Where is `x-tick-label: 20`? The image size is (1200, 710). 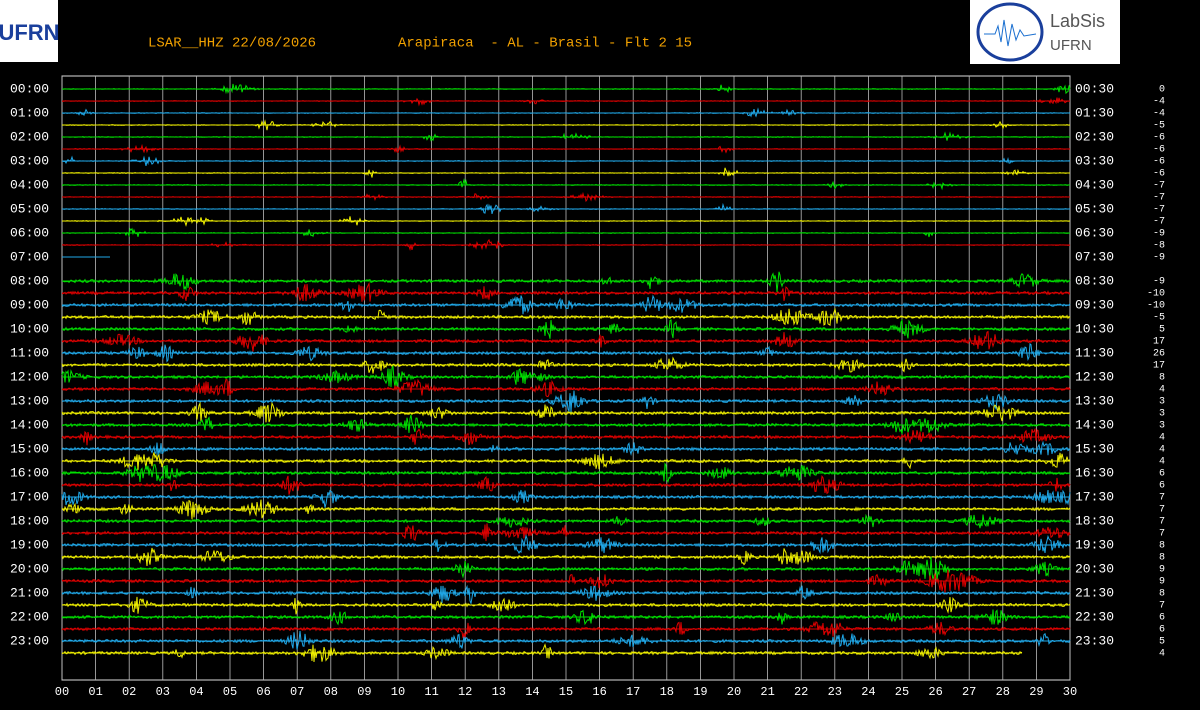 x-tick-label: 20 is located at coordinates (734, 692).